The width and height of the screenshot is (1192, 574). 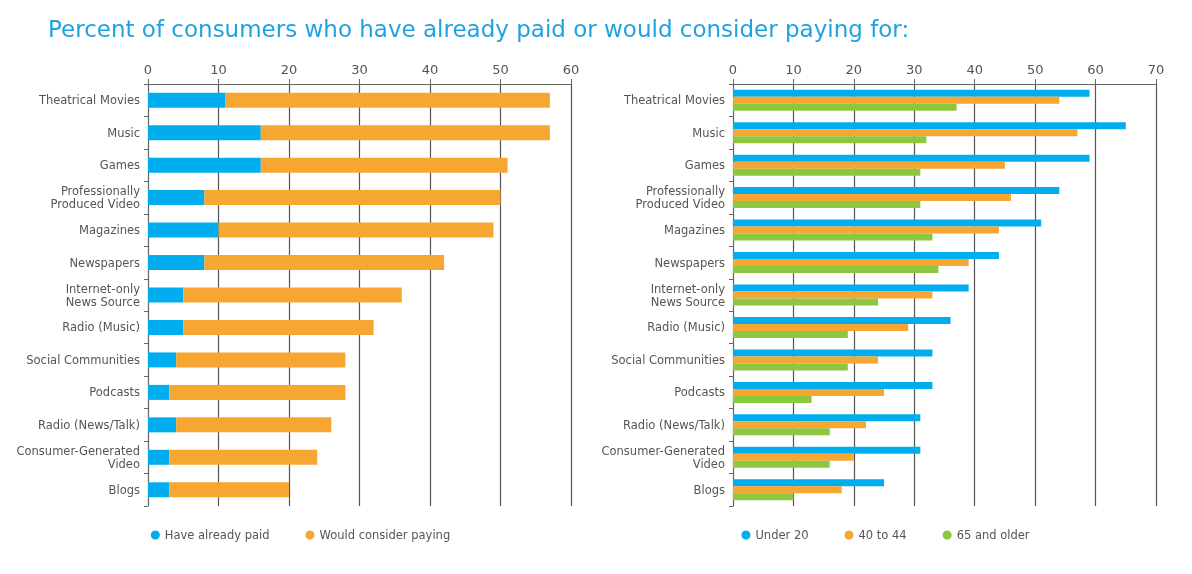 I want to click on y-tick-label: Social Communities, so click(x=83, y=359).